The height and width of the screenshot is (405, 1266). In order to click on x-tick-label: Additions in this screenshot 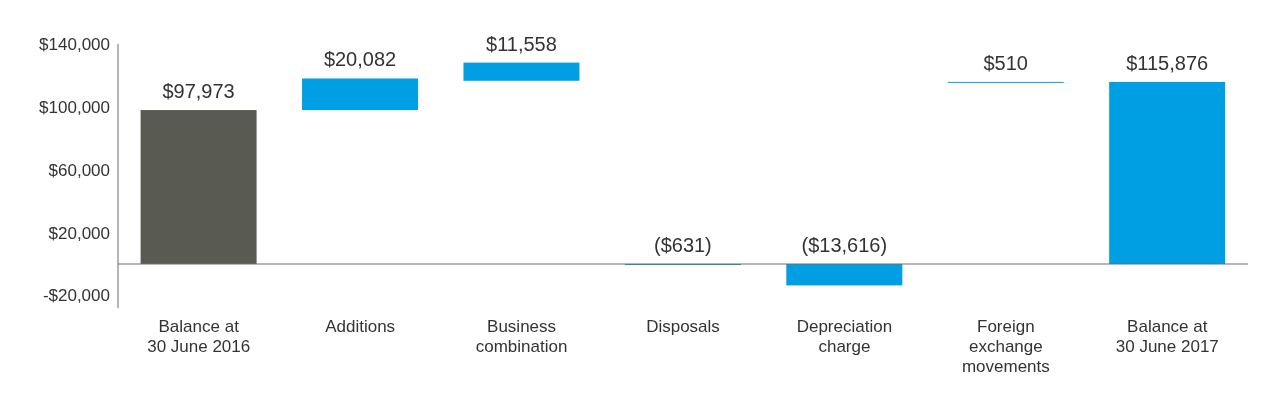, I will do `click(360, 326)`.